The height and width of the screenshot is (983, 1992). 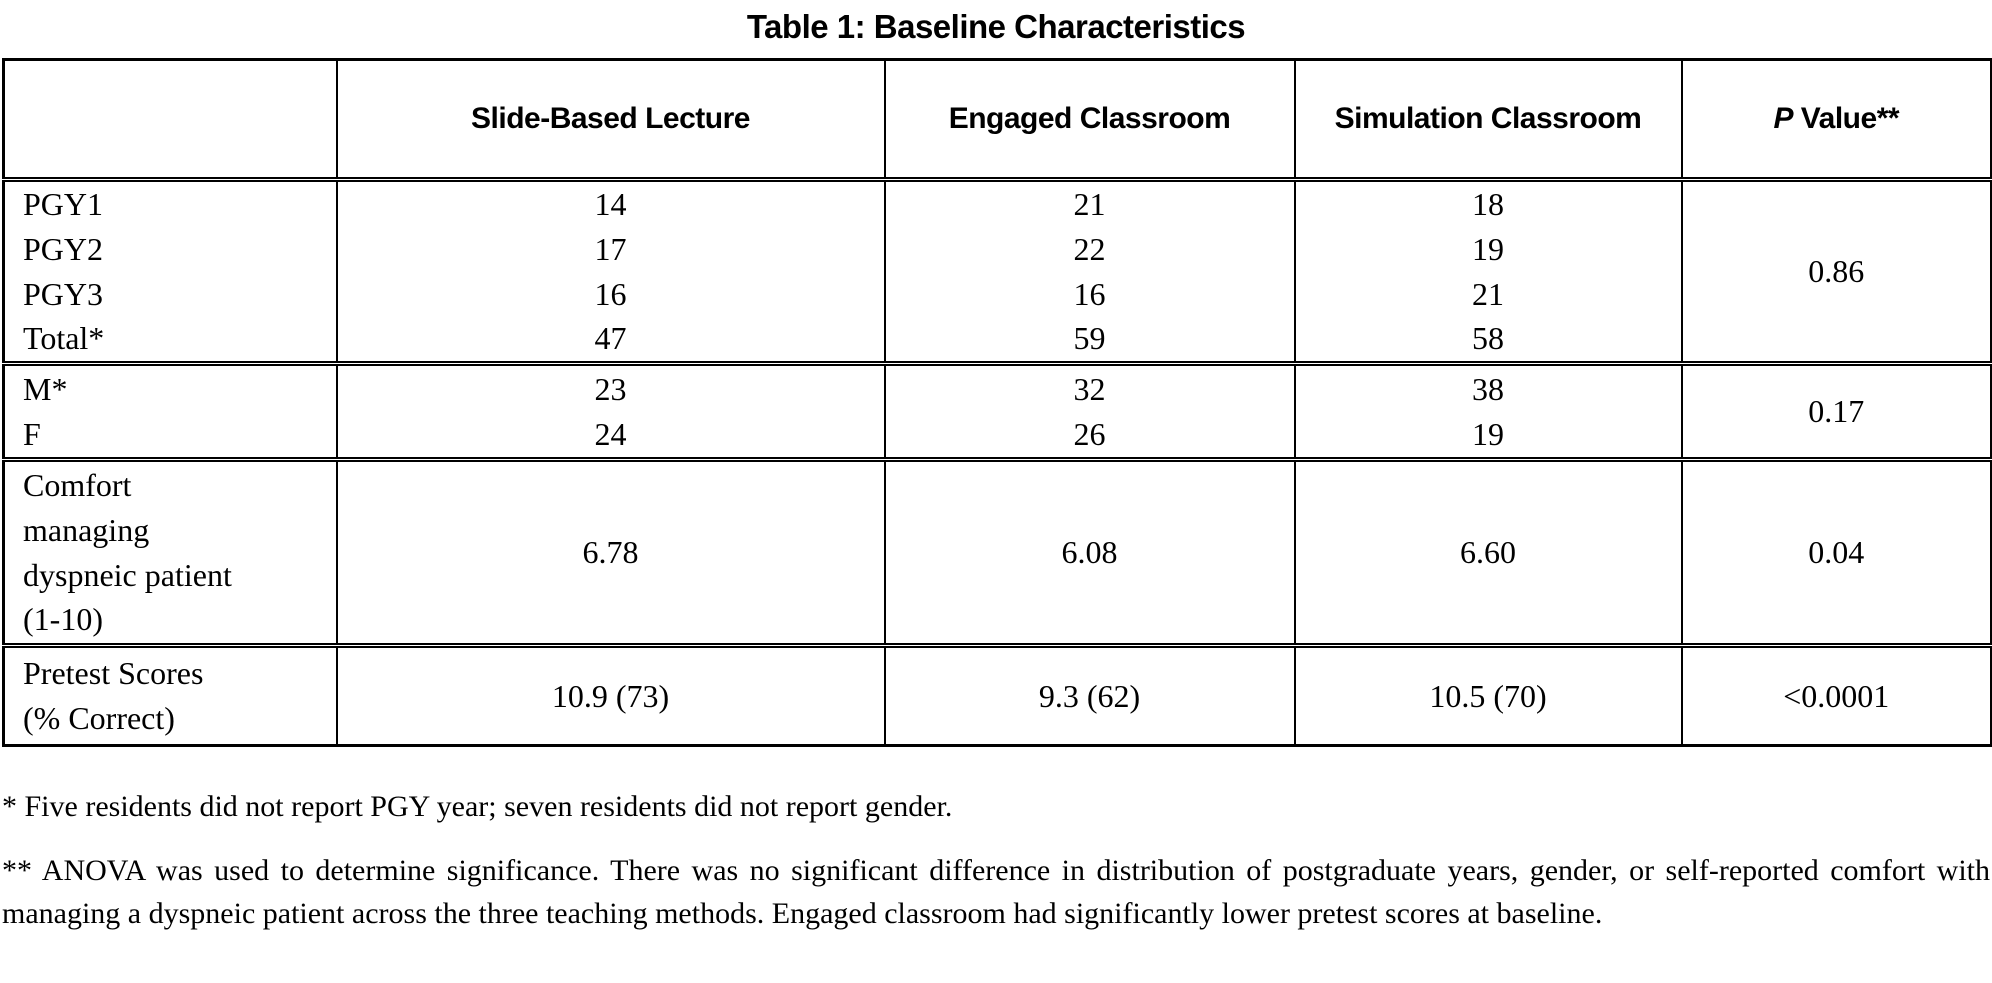 I want to click on row-label-comfort: Comfort managing dyspneic patient (1-10), so click(x=170, y=552).